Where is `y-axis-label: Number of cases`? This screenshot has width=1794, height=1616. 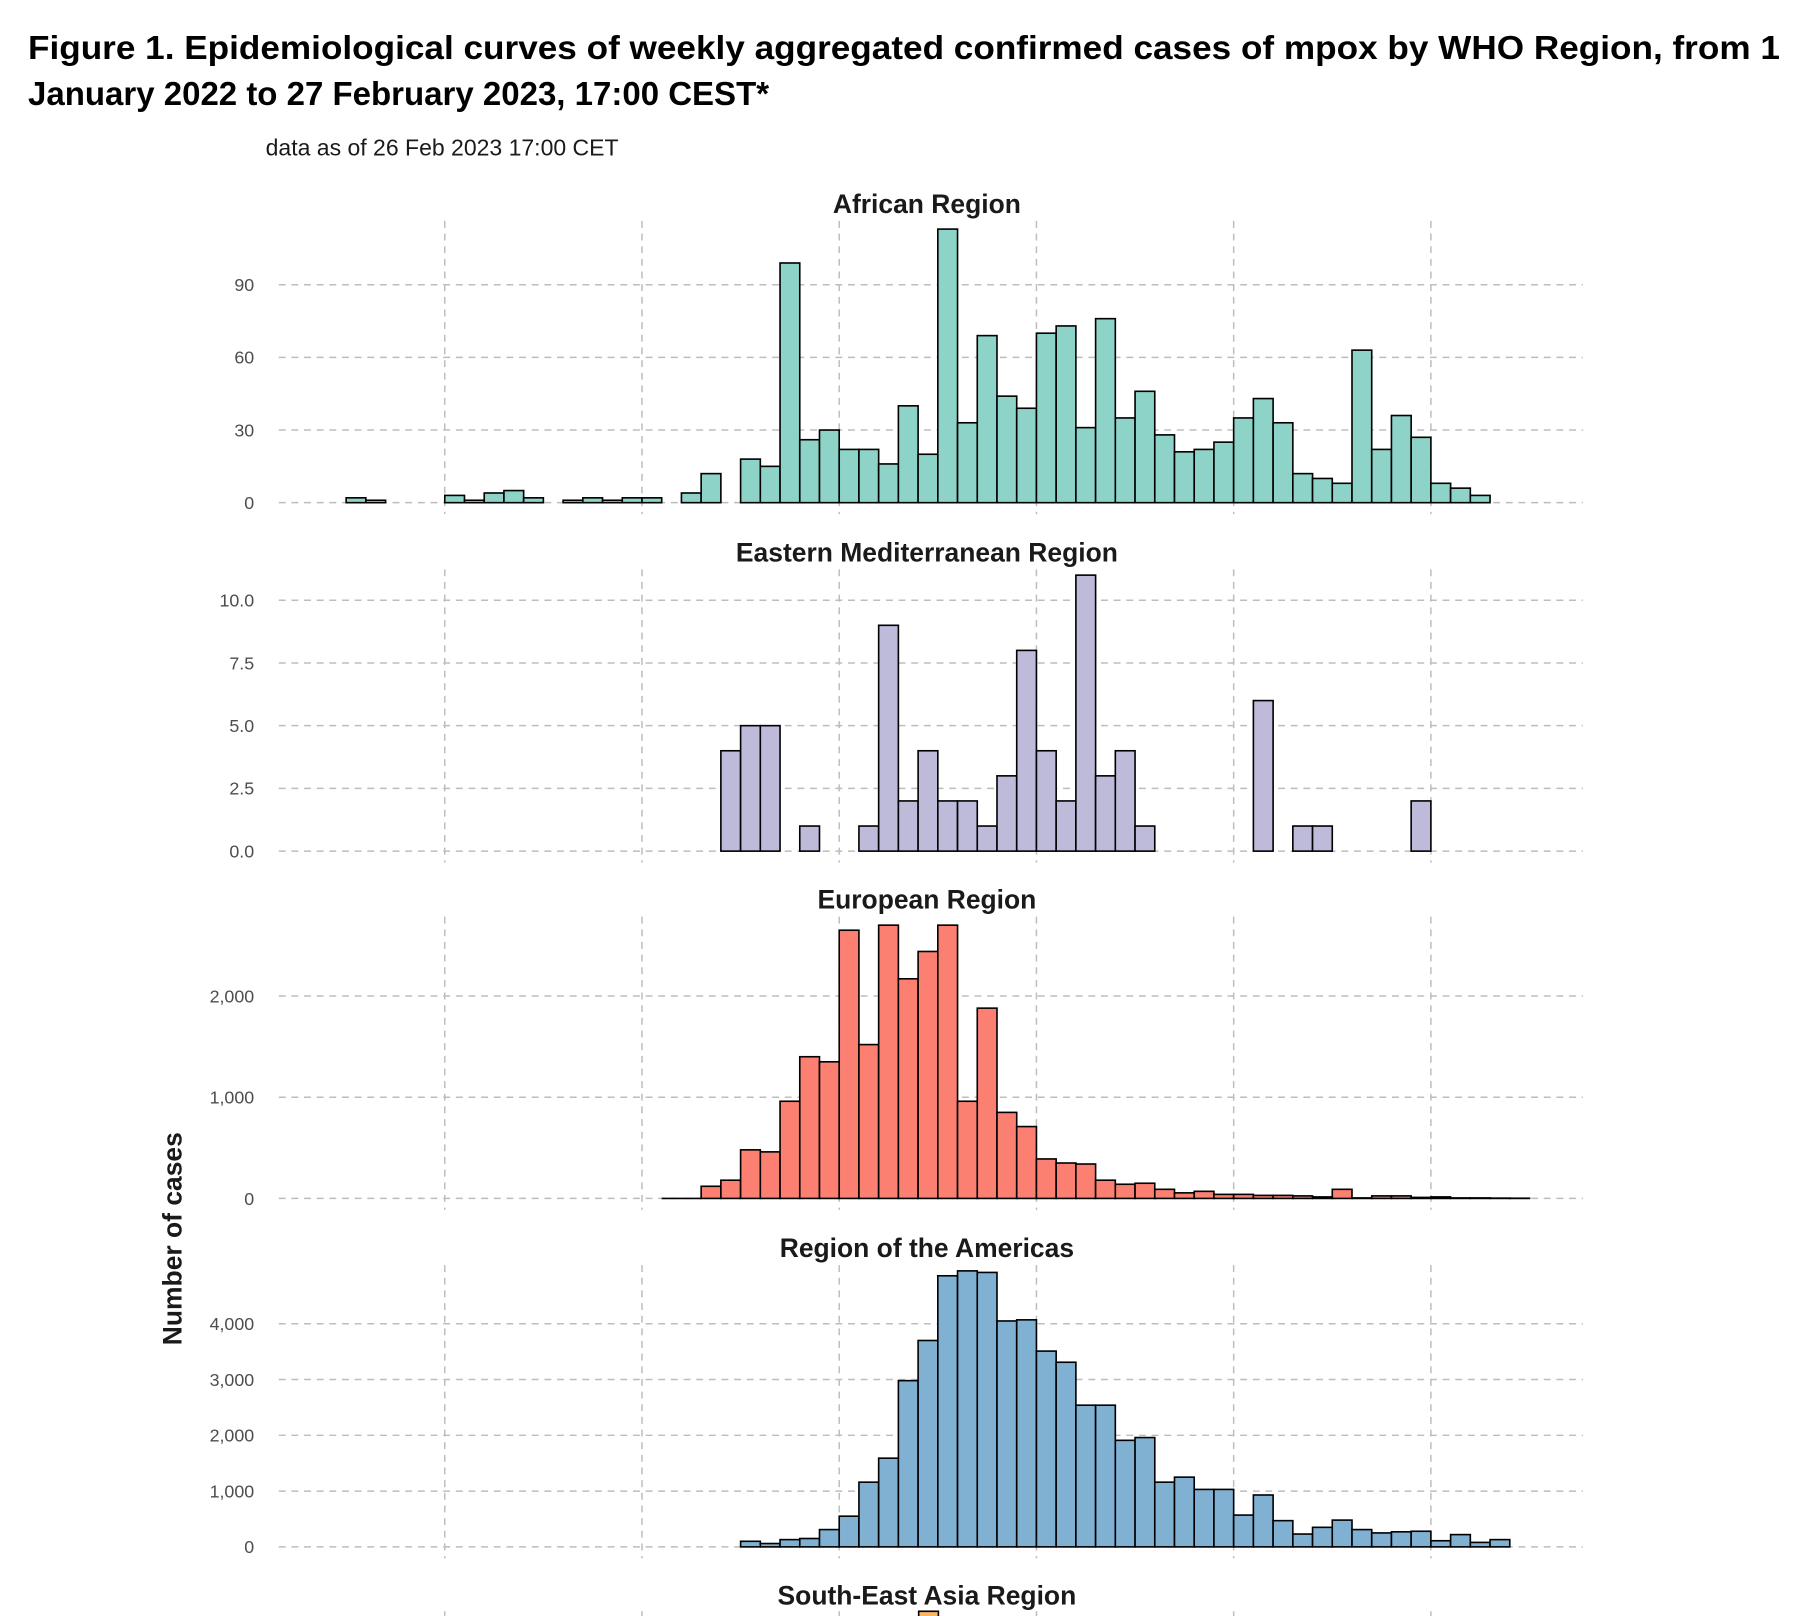
y-axis-label: Number of cases is located at coordinates (173, 1238).